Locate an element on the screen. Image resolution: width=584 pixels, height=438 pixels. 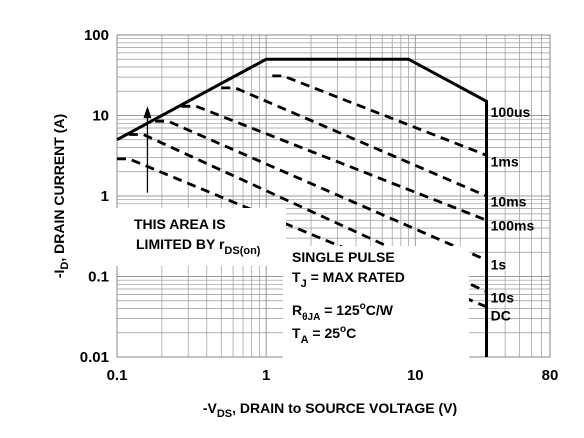
annotation-box-pulse is located at coordinates (376, 302).